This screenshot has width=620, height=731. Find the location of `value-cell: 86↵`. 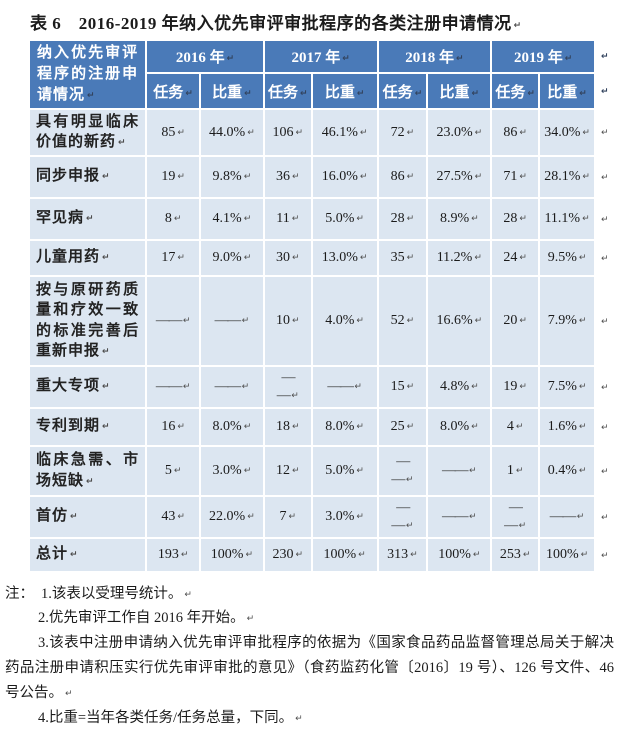

value-cell: 86↵ is located at coordinates (403, 177).